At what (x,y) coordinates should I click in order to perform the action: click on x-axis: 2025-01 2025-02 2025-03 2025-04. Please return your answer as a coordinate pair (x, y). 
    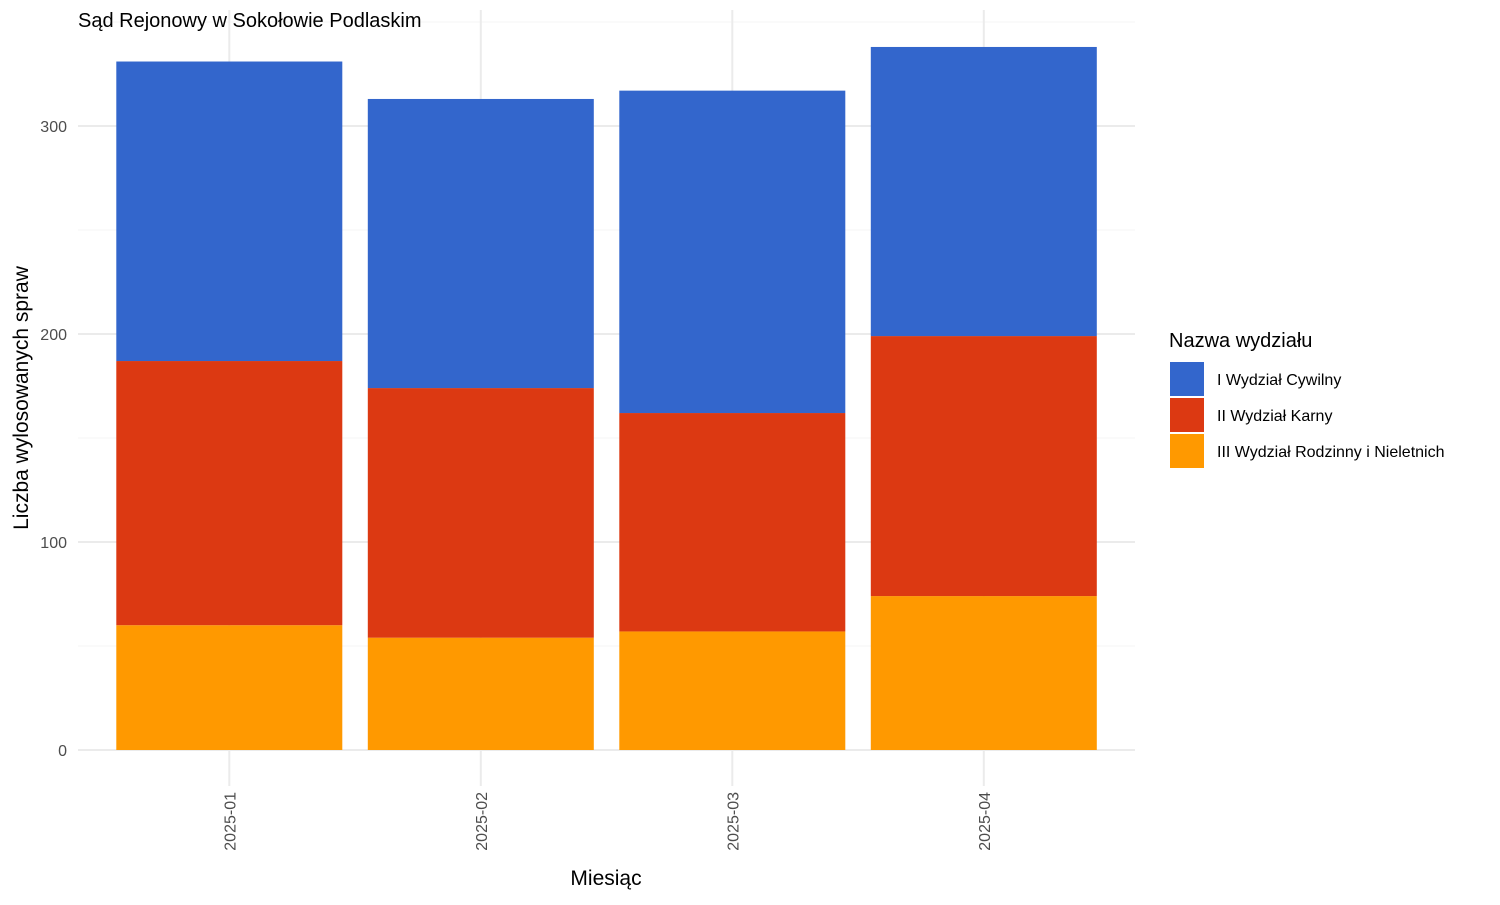
    Looking at the image, I should click on (608, 821).